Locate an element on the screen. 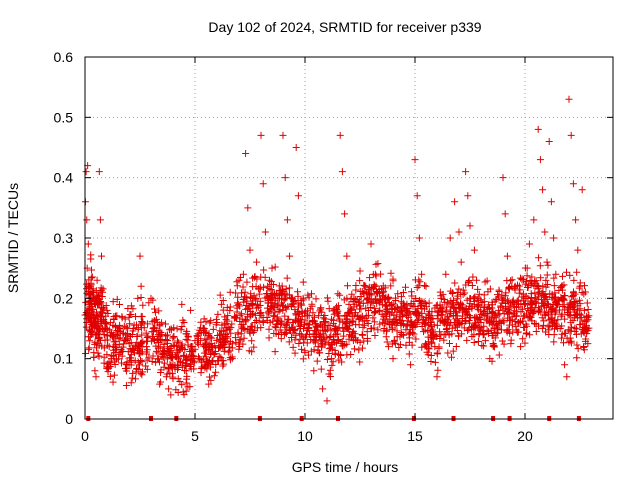  y-axis-label: SRMTID / TECUs is located at coordinates (13, 238).